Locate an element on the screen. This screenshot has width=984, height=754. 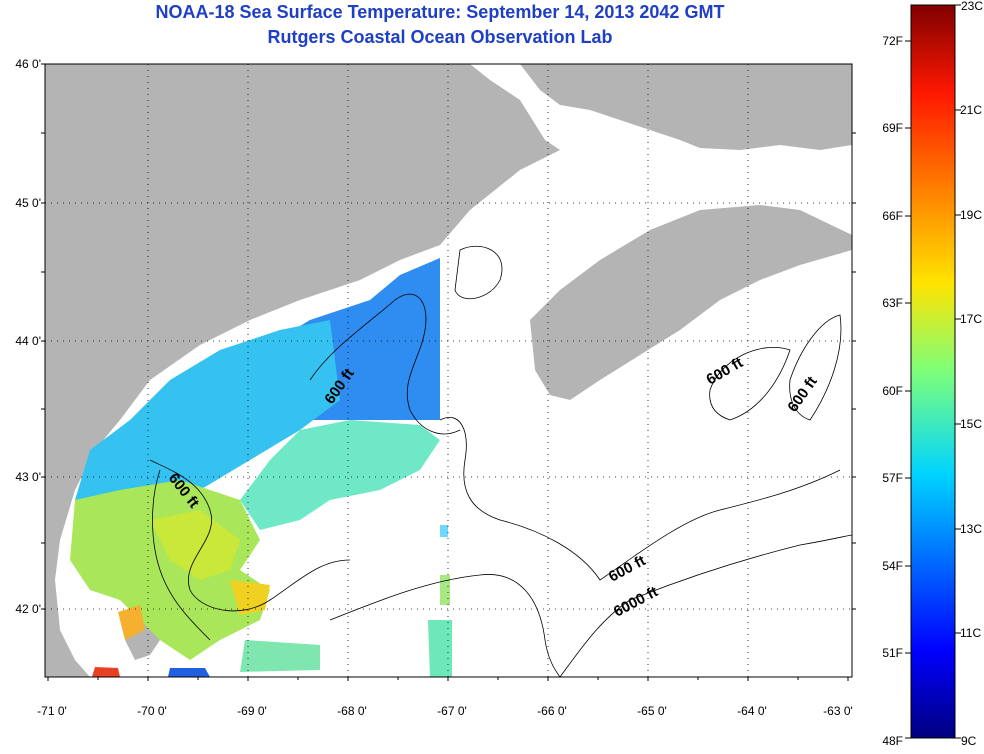
colorbar-f-label: 51F is located at coordinates (892, 653).